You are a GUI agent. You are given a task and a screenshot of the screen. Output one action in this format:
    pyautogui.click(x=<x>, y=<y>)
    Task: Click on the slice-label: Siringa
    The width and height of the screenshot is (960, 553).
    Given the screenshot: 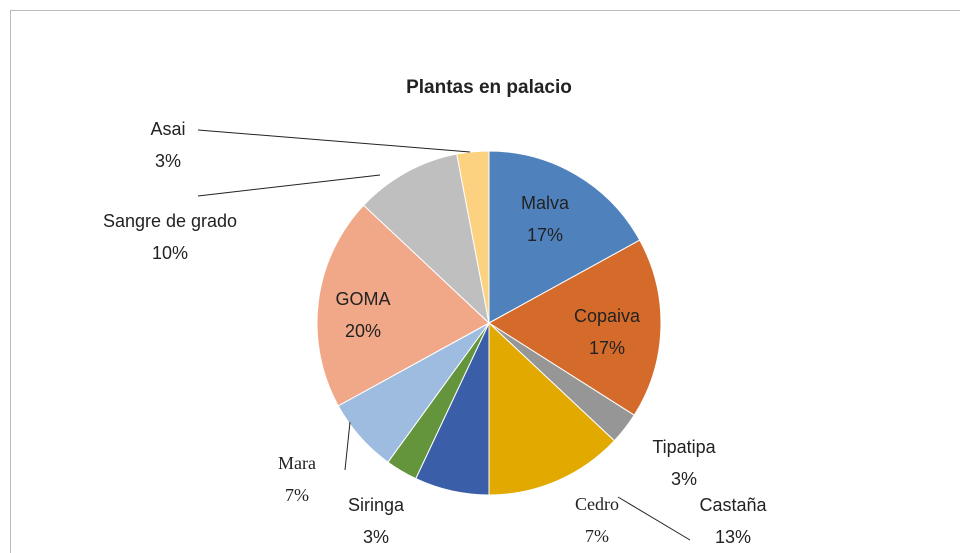 What is the action you would take?
    pyautogui.click(x=376, y=505)
    